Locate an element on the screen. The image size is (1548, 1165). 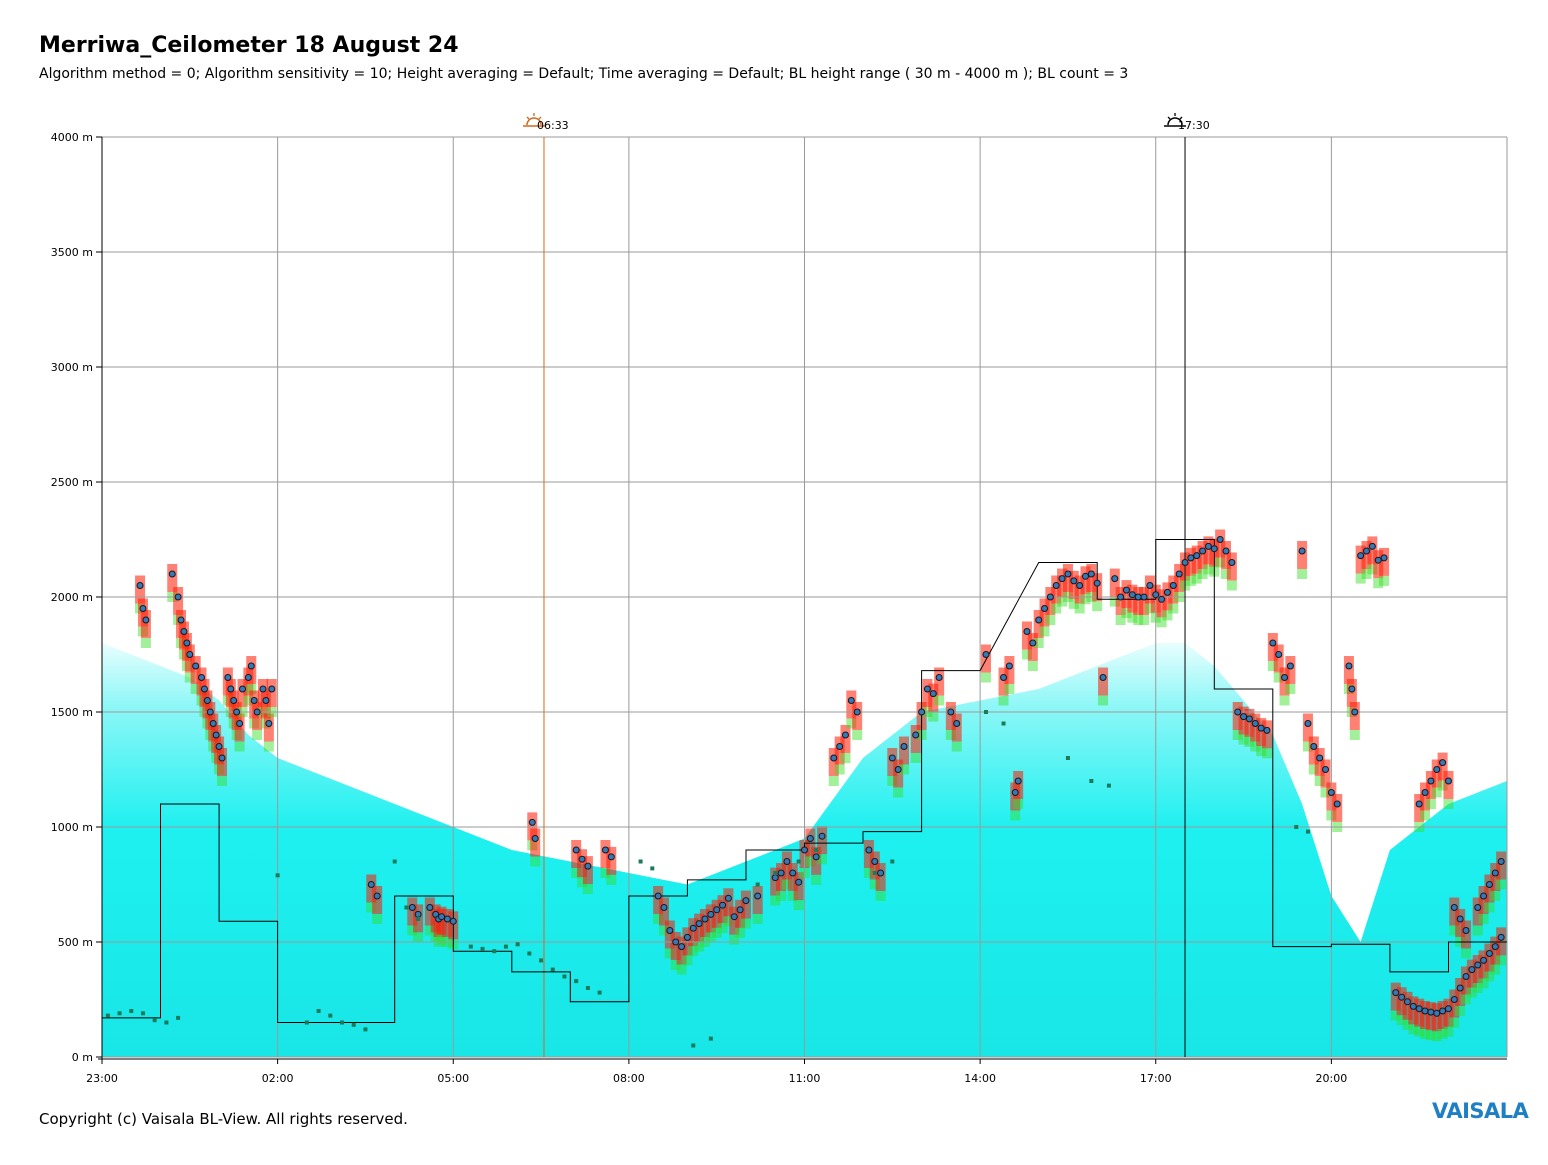
sunset-icon-arc is located at coordinates (1175, 121).